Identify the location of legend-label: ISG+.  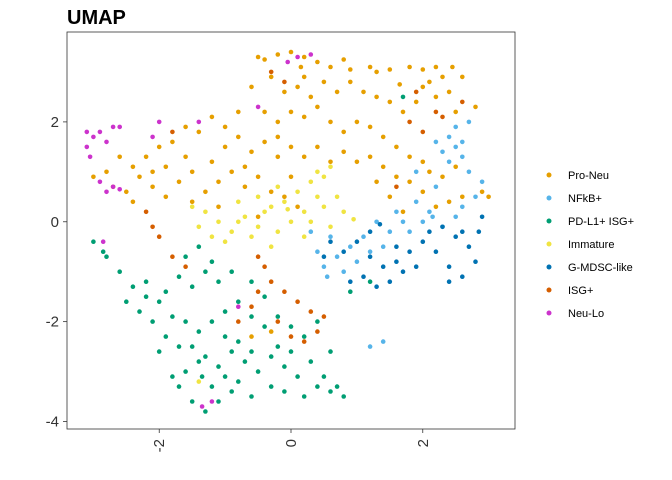
(580, 291).